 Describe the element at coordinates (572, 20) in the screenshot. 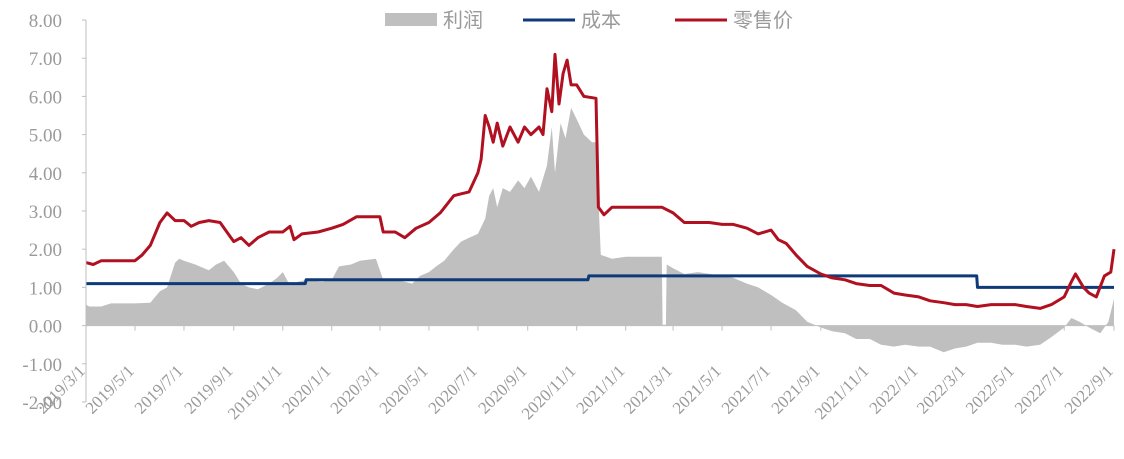

I see `legend-item-1: 成本` at that location.